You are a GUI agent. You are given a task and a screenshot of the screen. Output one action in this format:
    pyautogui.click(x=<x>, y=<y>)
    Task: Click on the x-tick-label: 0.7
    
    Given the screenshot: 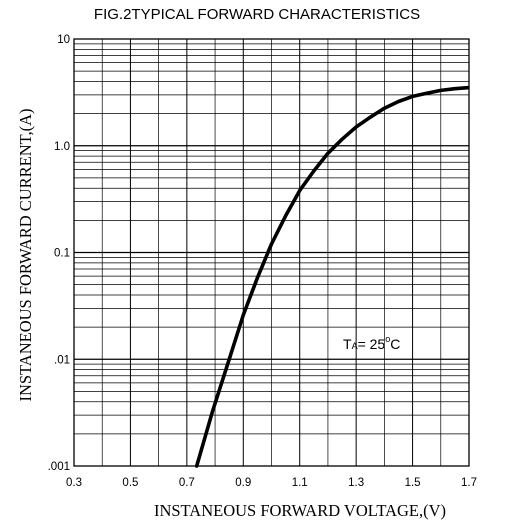 What is the action you would take?
    pyautogui.click(x=187, y=483)
    